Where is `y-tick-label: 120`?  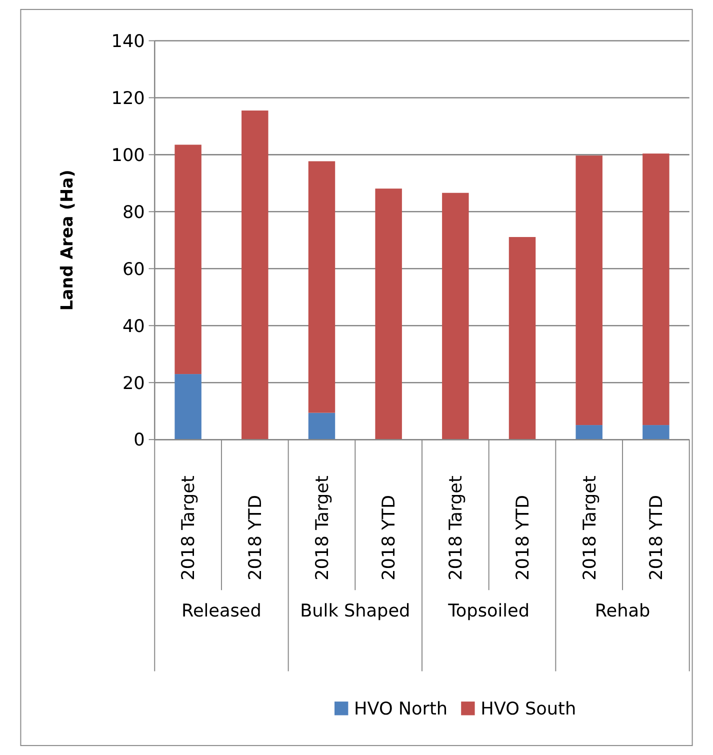
y-tick-label: 120 is located at coordinates (128, 98).